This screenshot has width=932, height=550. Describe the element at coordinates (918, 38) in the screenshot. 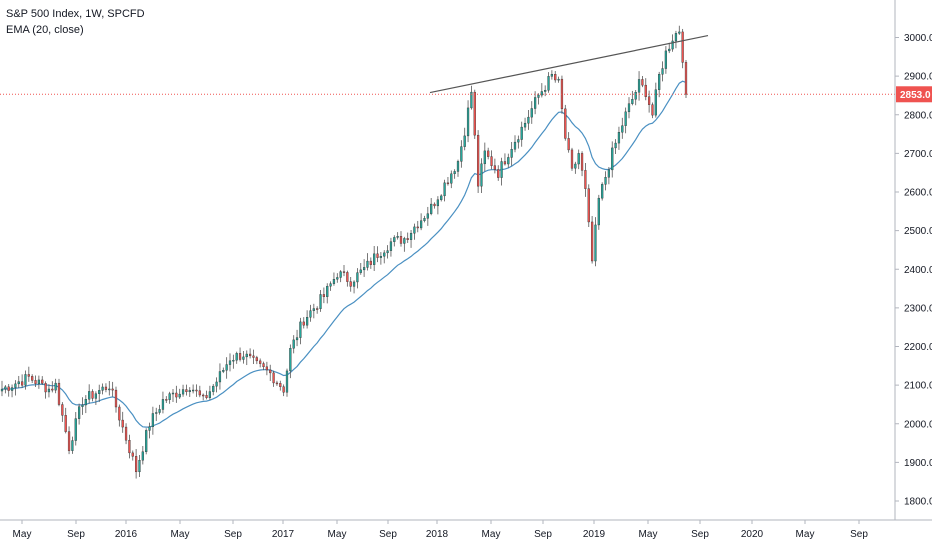

I see `y-tick-label: 3000.0` at that location.